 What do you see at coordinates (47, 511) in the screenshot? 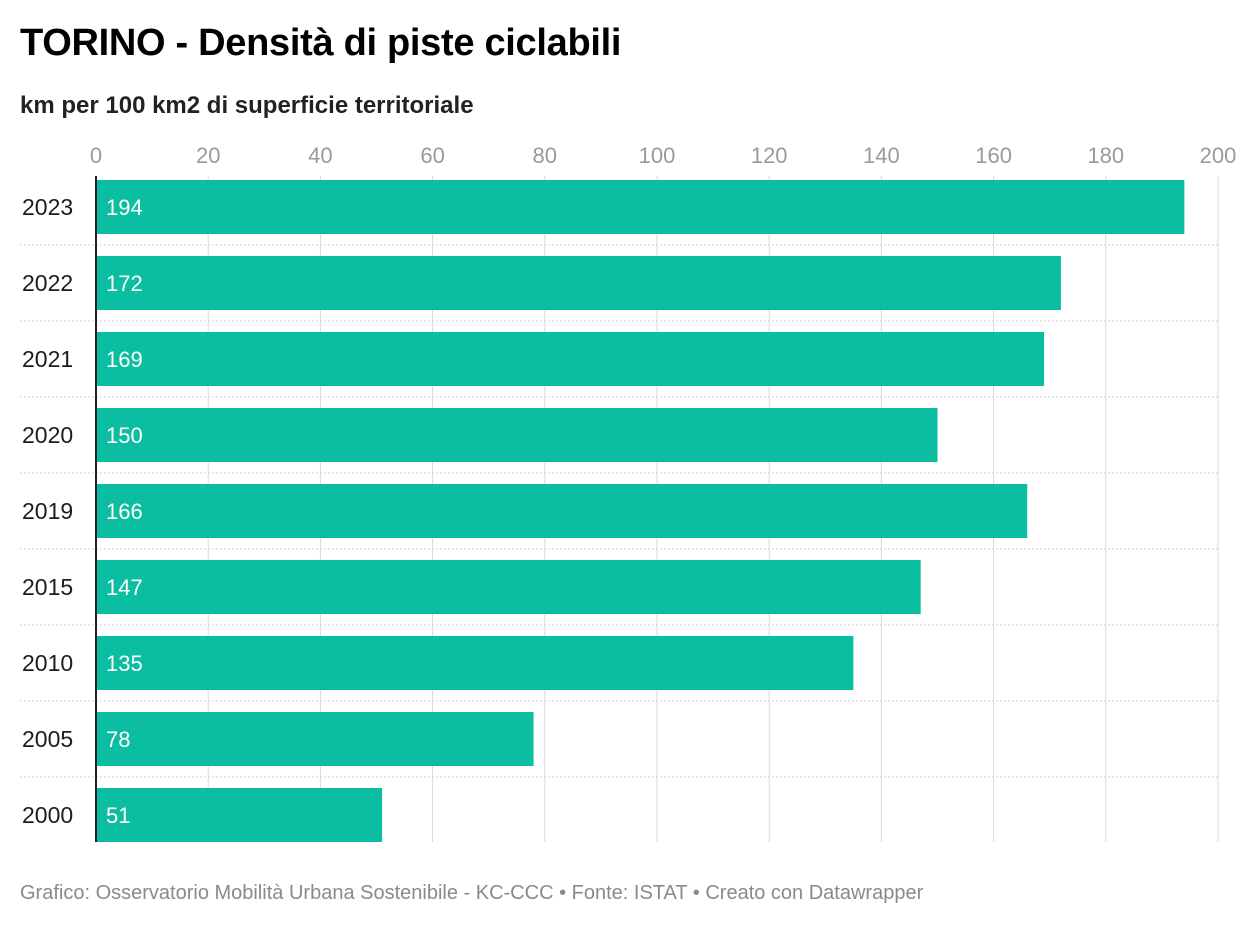
I see `category-label: 2019` at bounding box center [47, 511].